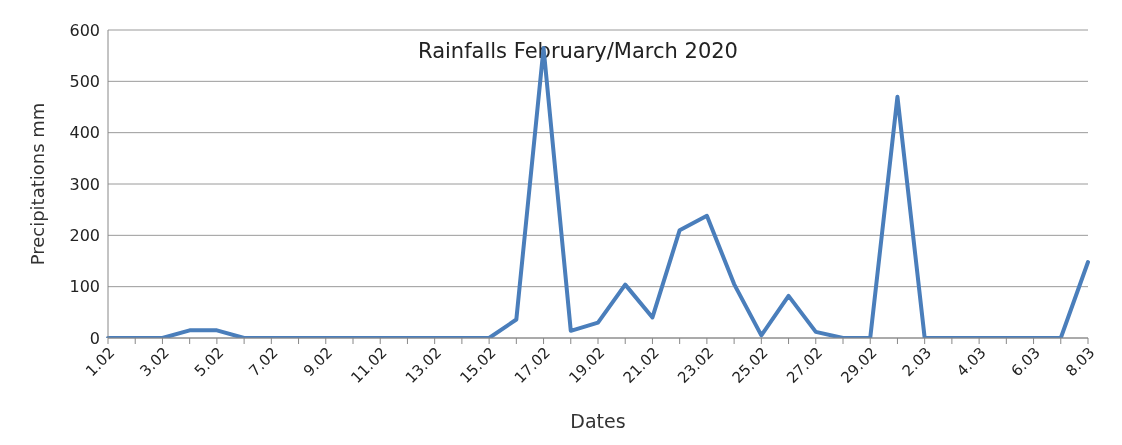 The image size is (1122, 445). Describe the element at coordinates (38, 184) in the screenshot. I see `y-axis-title: Precipitations mm` at that location.